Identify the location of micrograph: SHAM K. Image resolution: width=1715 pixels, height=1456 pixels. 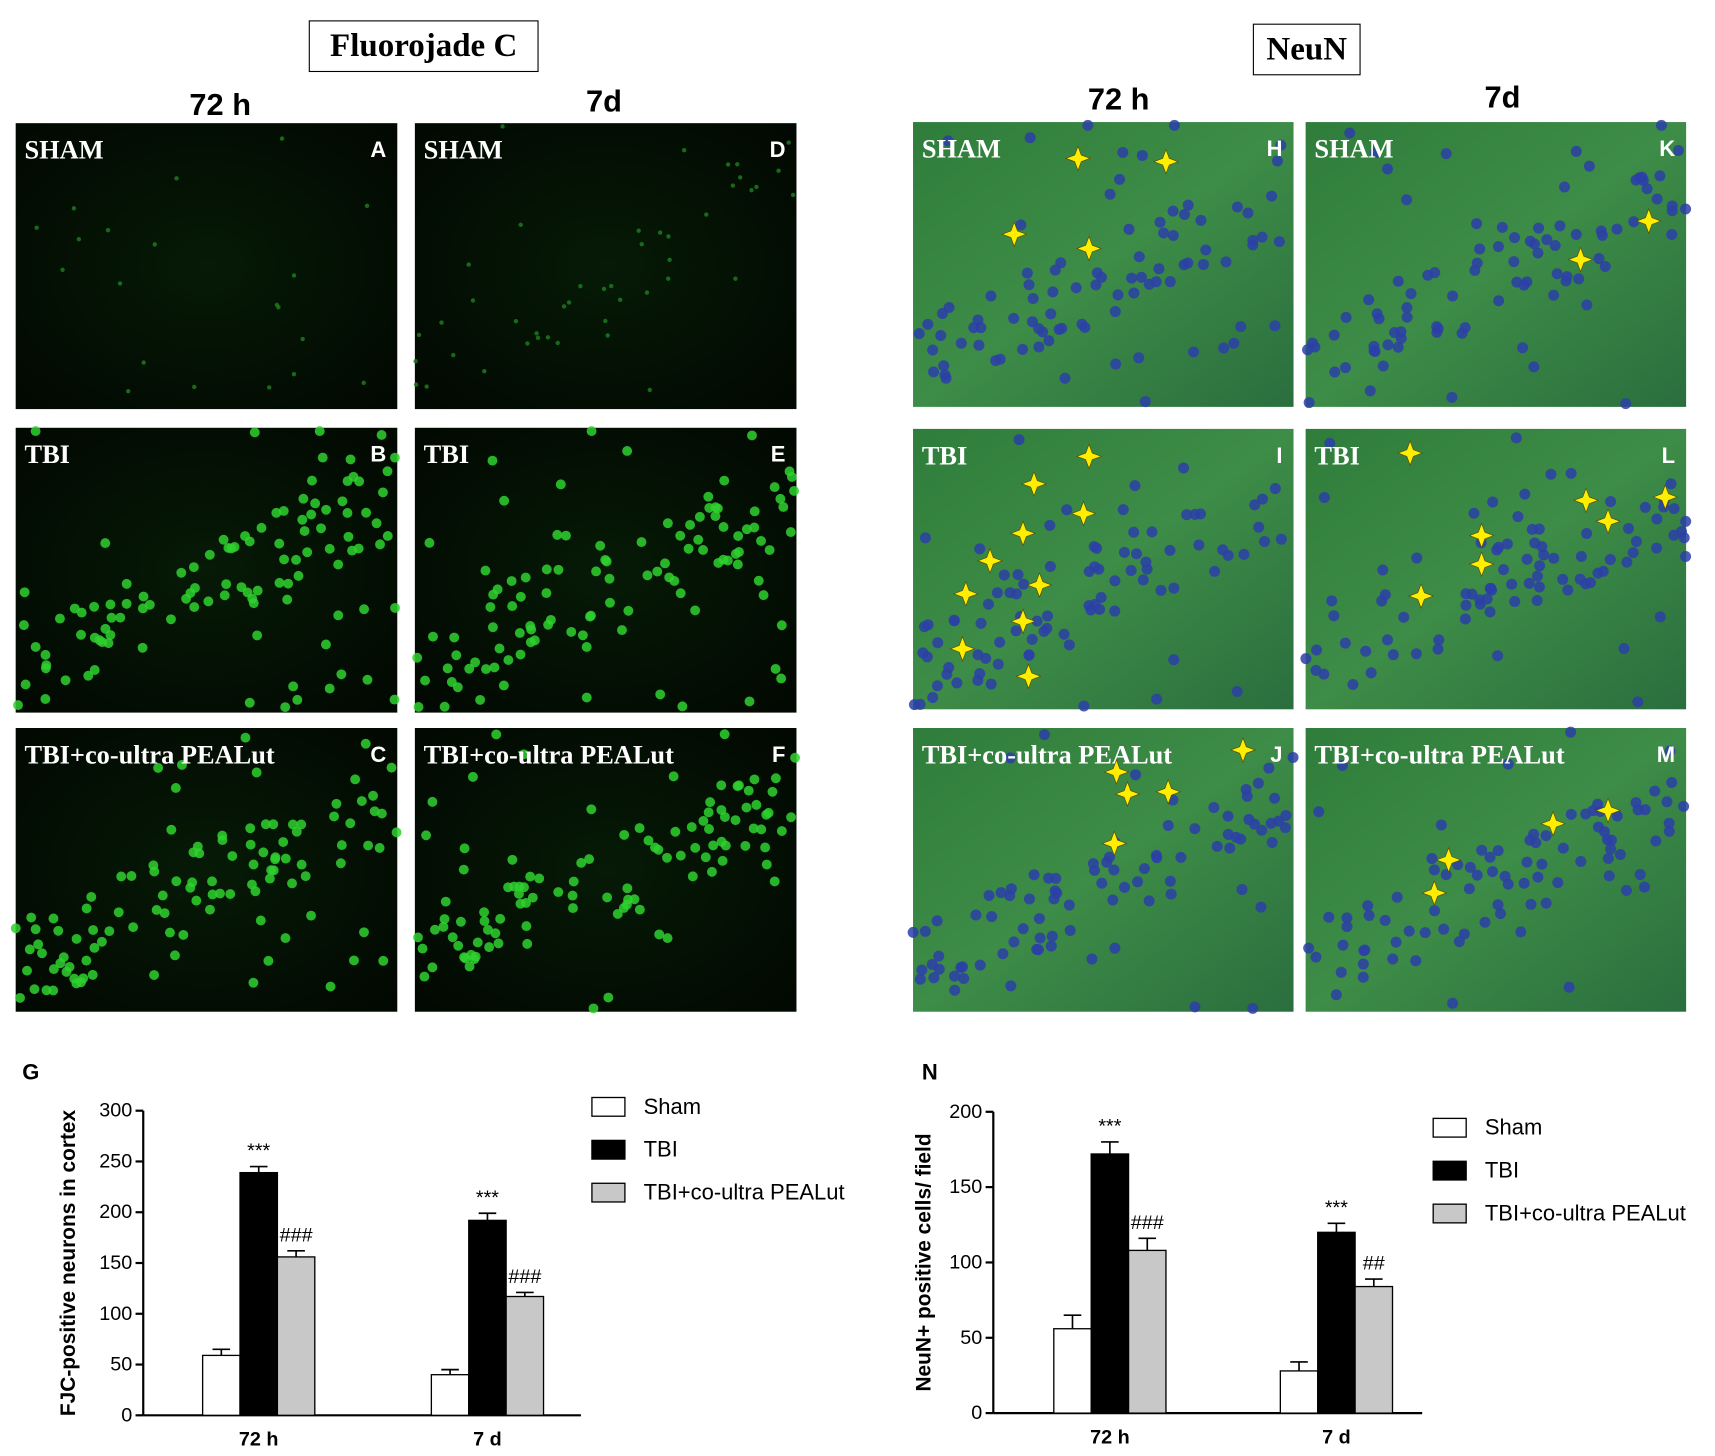
(1497, 264).